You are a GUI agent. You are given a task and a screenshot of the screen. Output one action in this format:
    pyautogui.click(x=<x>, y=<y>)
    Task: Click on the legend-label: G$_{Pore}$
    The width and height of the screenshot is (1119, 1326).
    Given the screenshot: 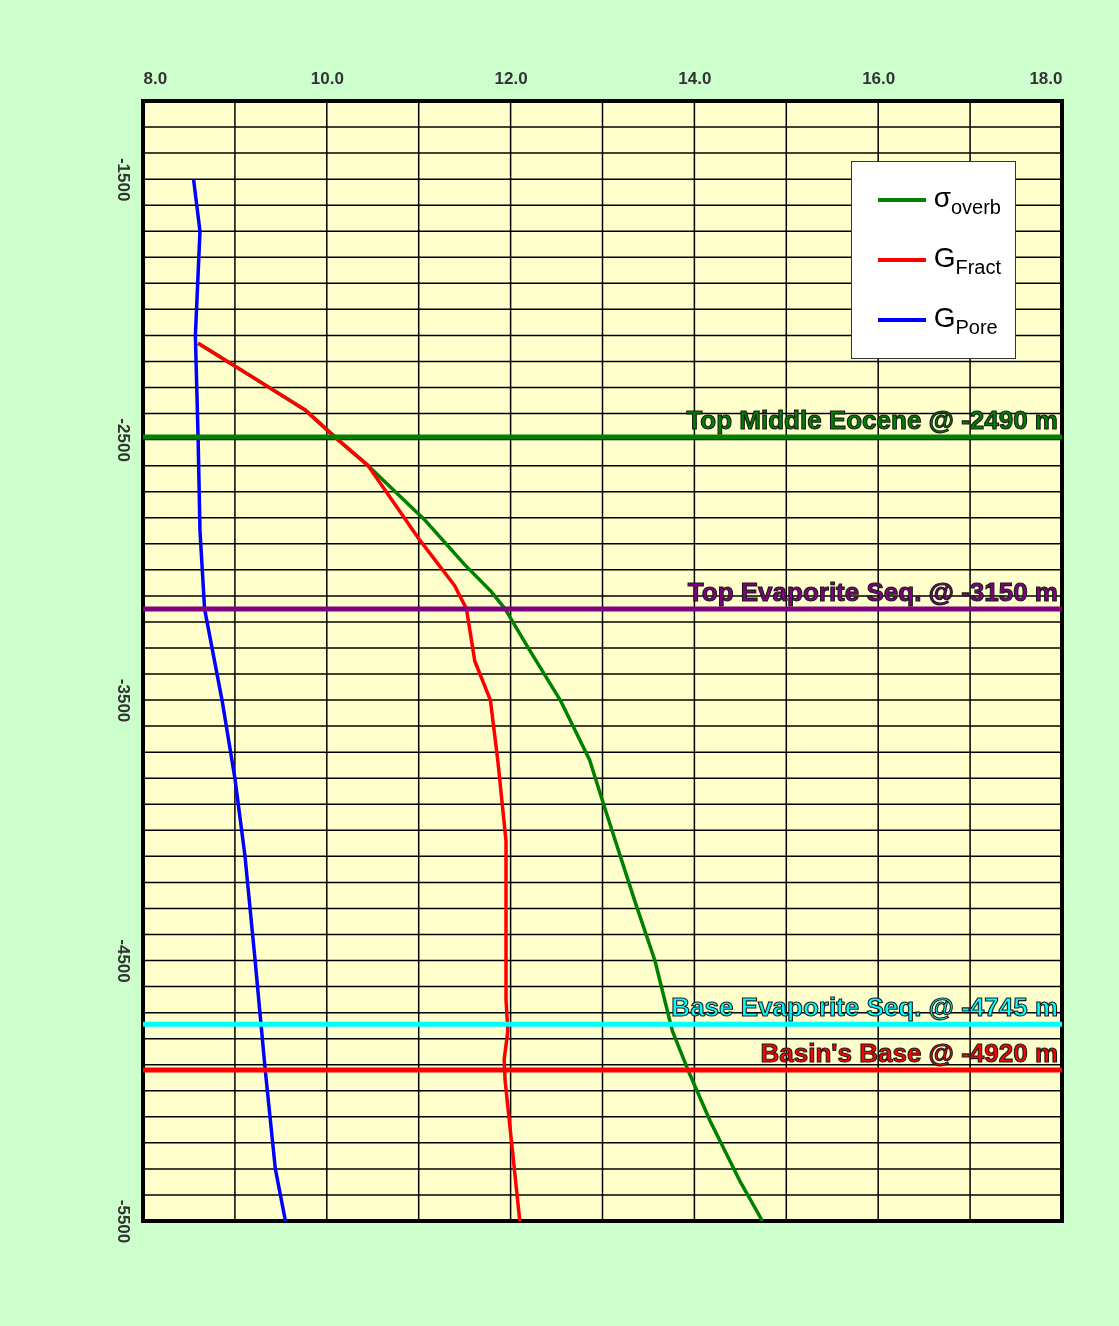 What is the action you would take?
    pyautogui.click(x=965, y=320)
    